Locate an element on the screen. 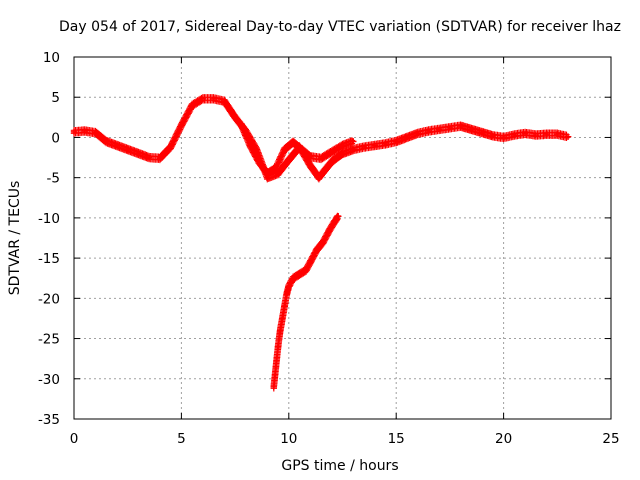 This screenshot has height=480, width=640. series-descending-track is located at coordinates (306, 302).